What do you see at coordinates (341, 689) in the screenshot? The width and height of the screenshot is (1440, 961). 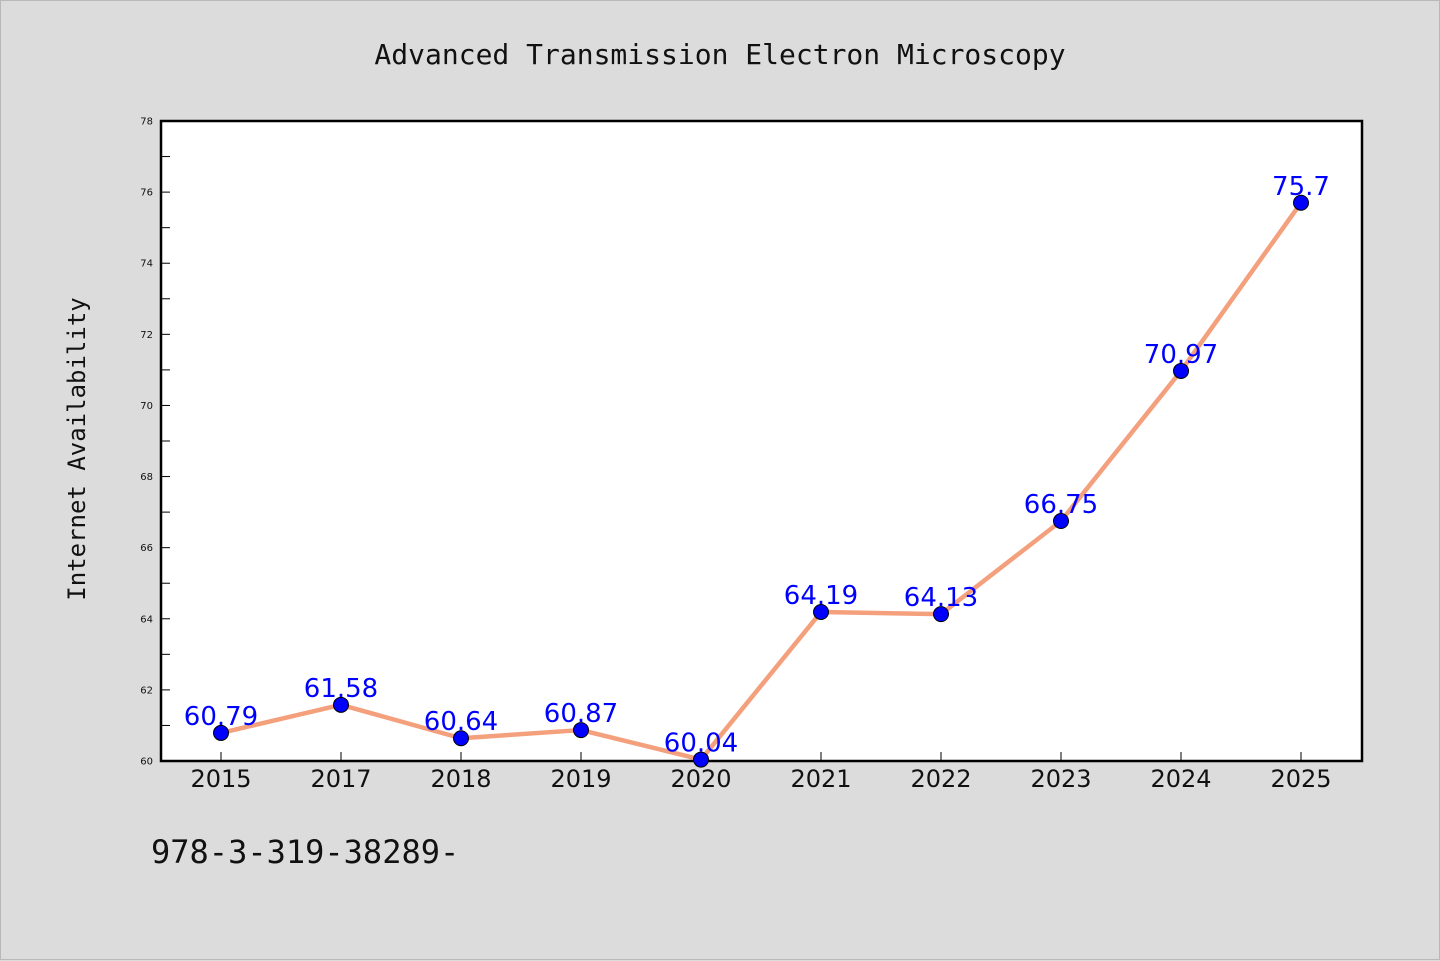 I see `data-label: 61.58` at bounding box center [341, 689].